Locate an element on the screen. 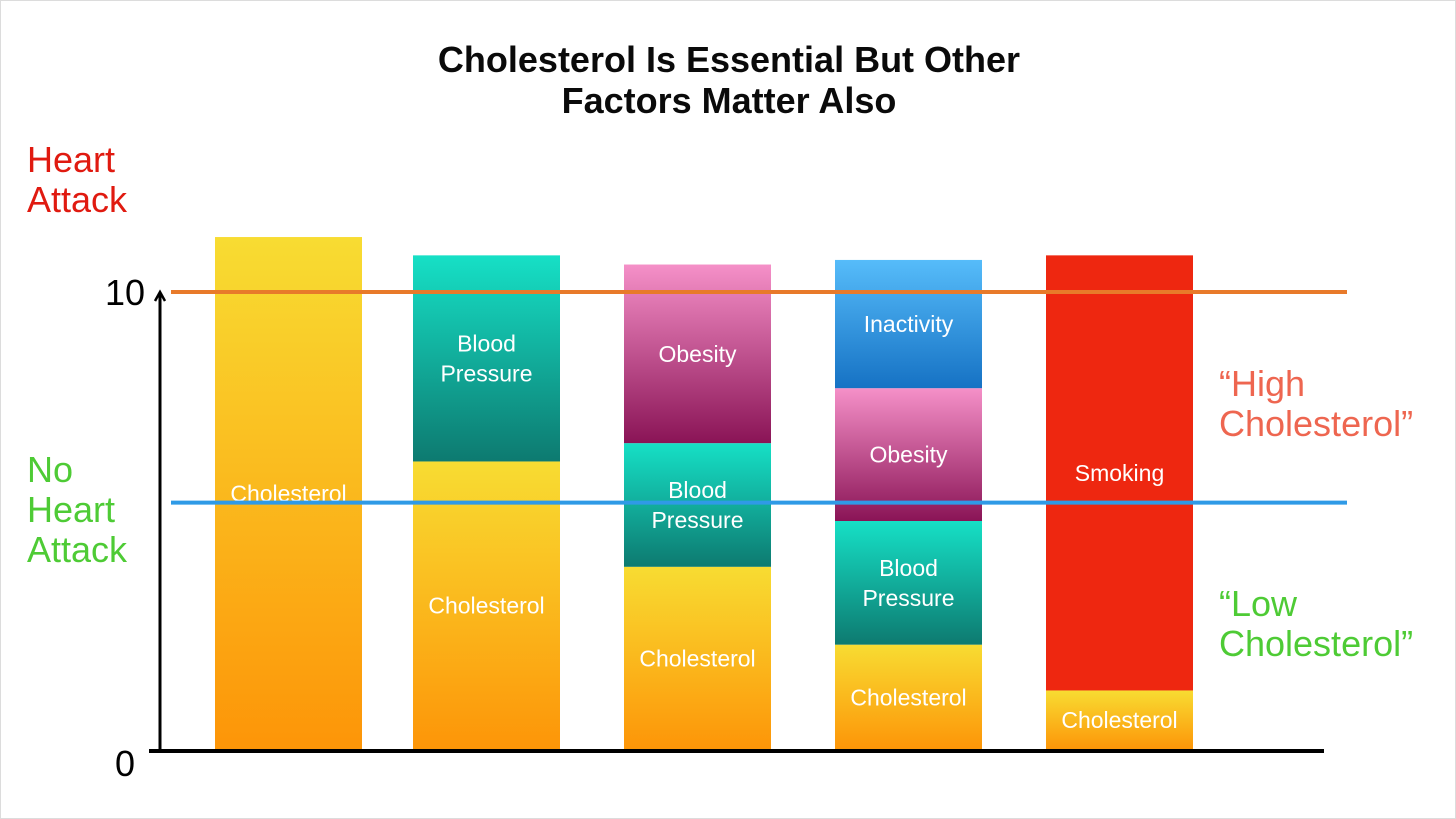  bar-2-label-blood-pressure: Blood Pressure is located at coordinates (486, 358).